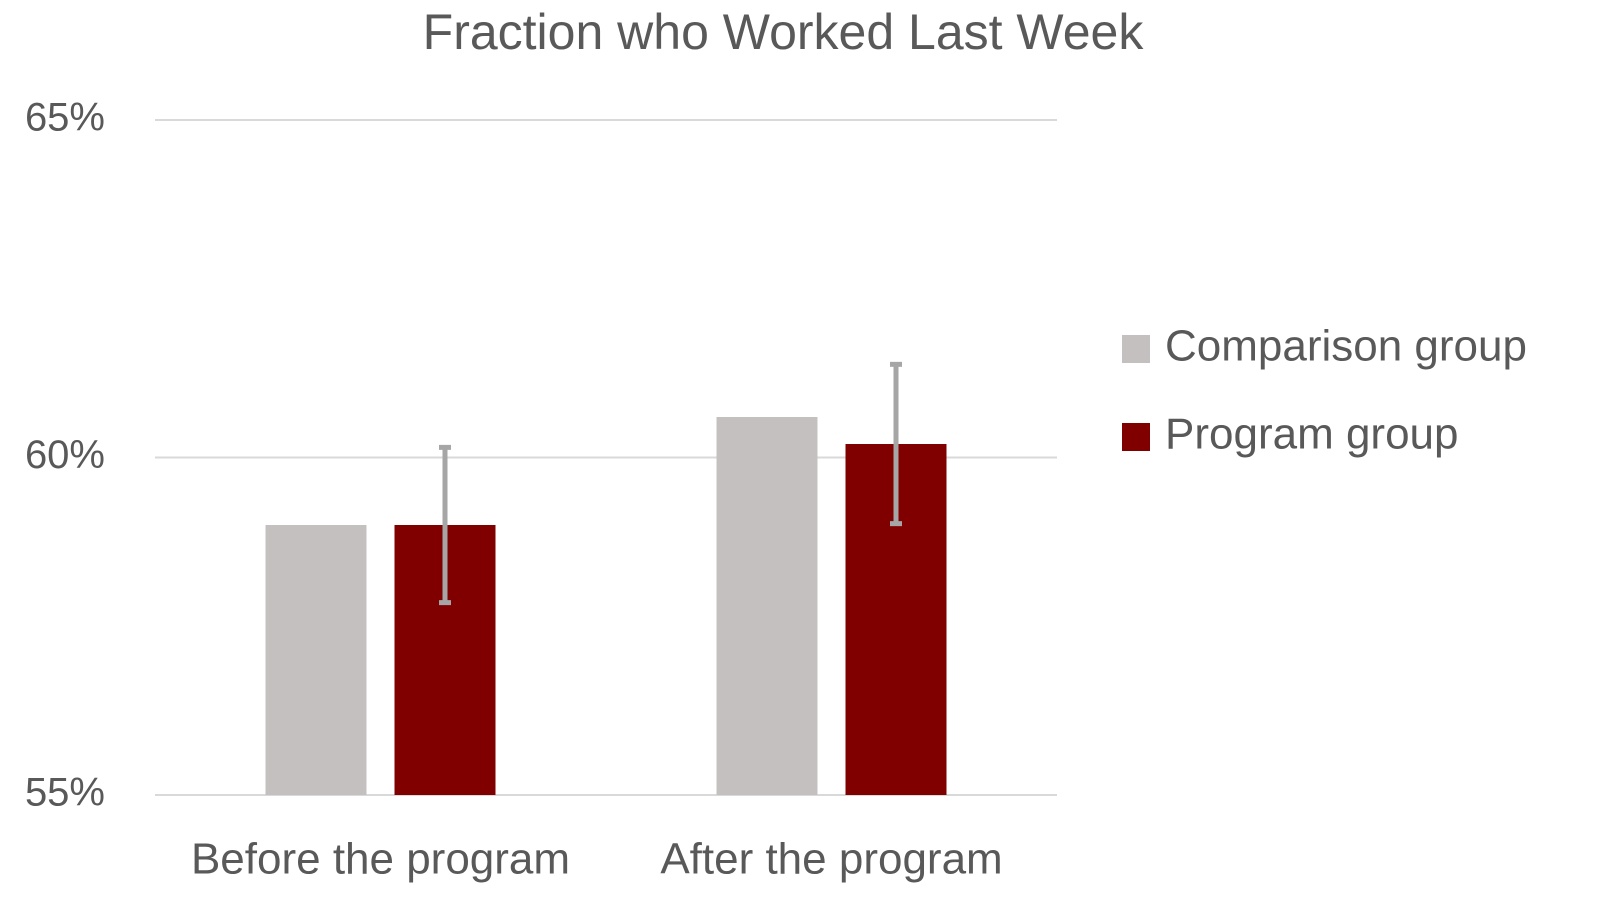 The image size is (1606, 907). Describe the element at coordinates (831, 859) in the screenshot. I see `x-tick-label: After the program` at that location.